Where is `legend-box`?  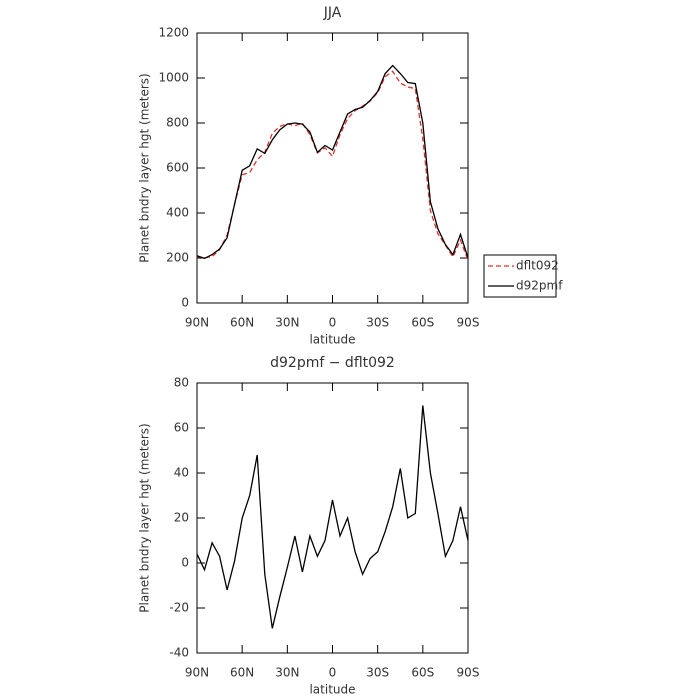 legend-box is located at coordinates (520, 276).